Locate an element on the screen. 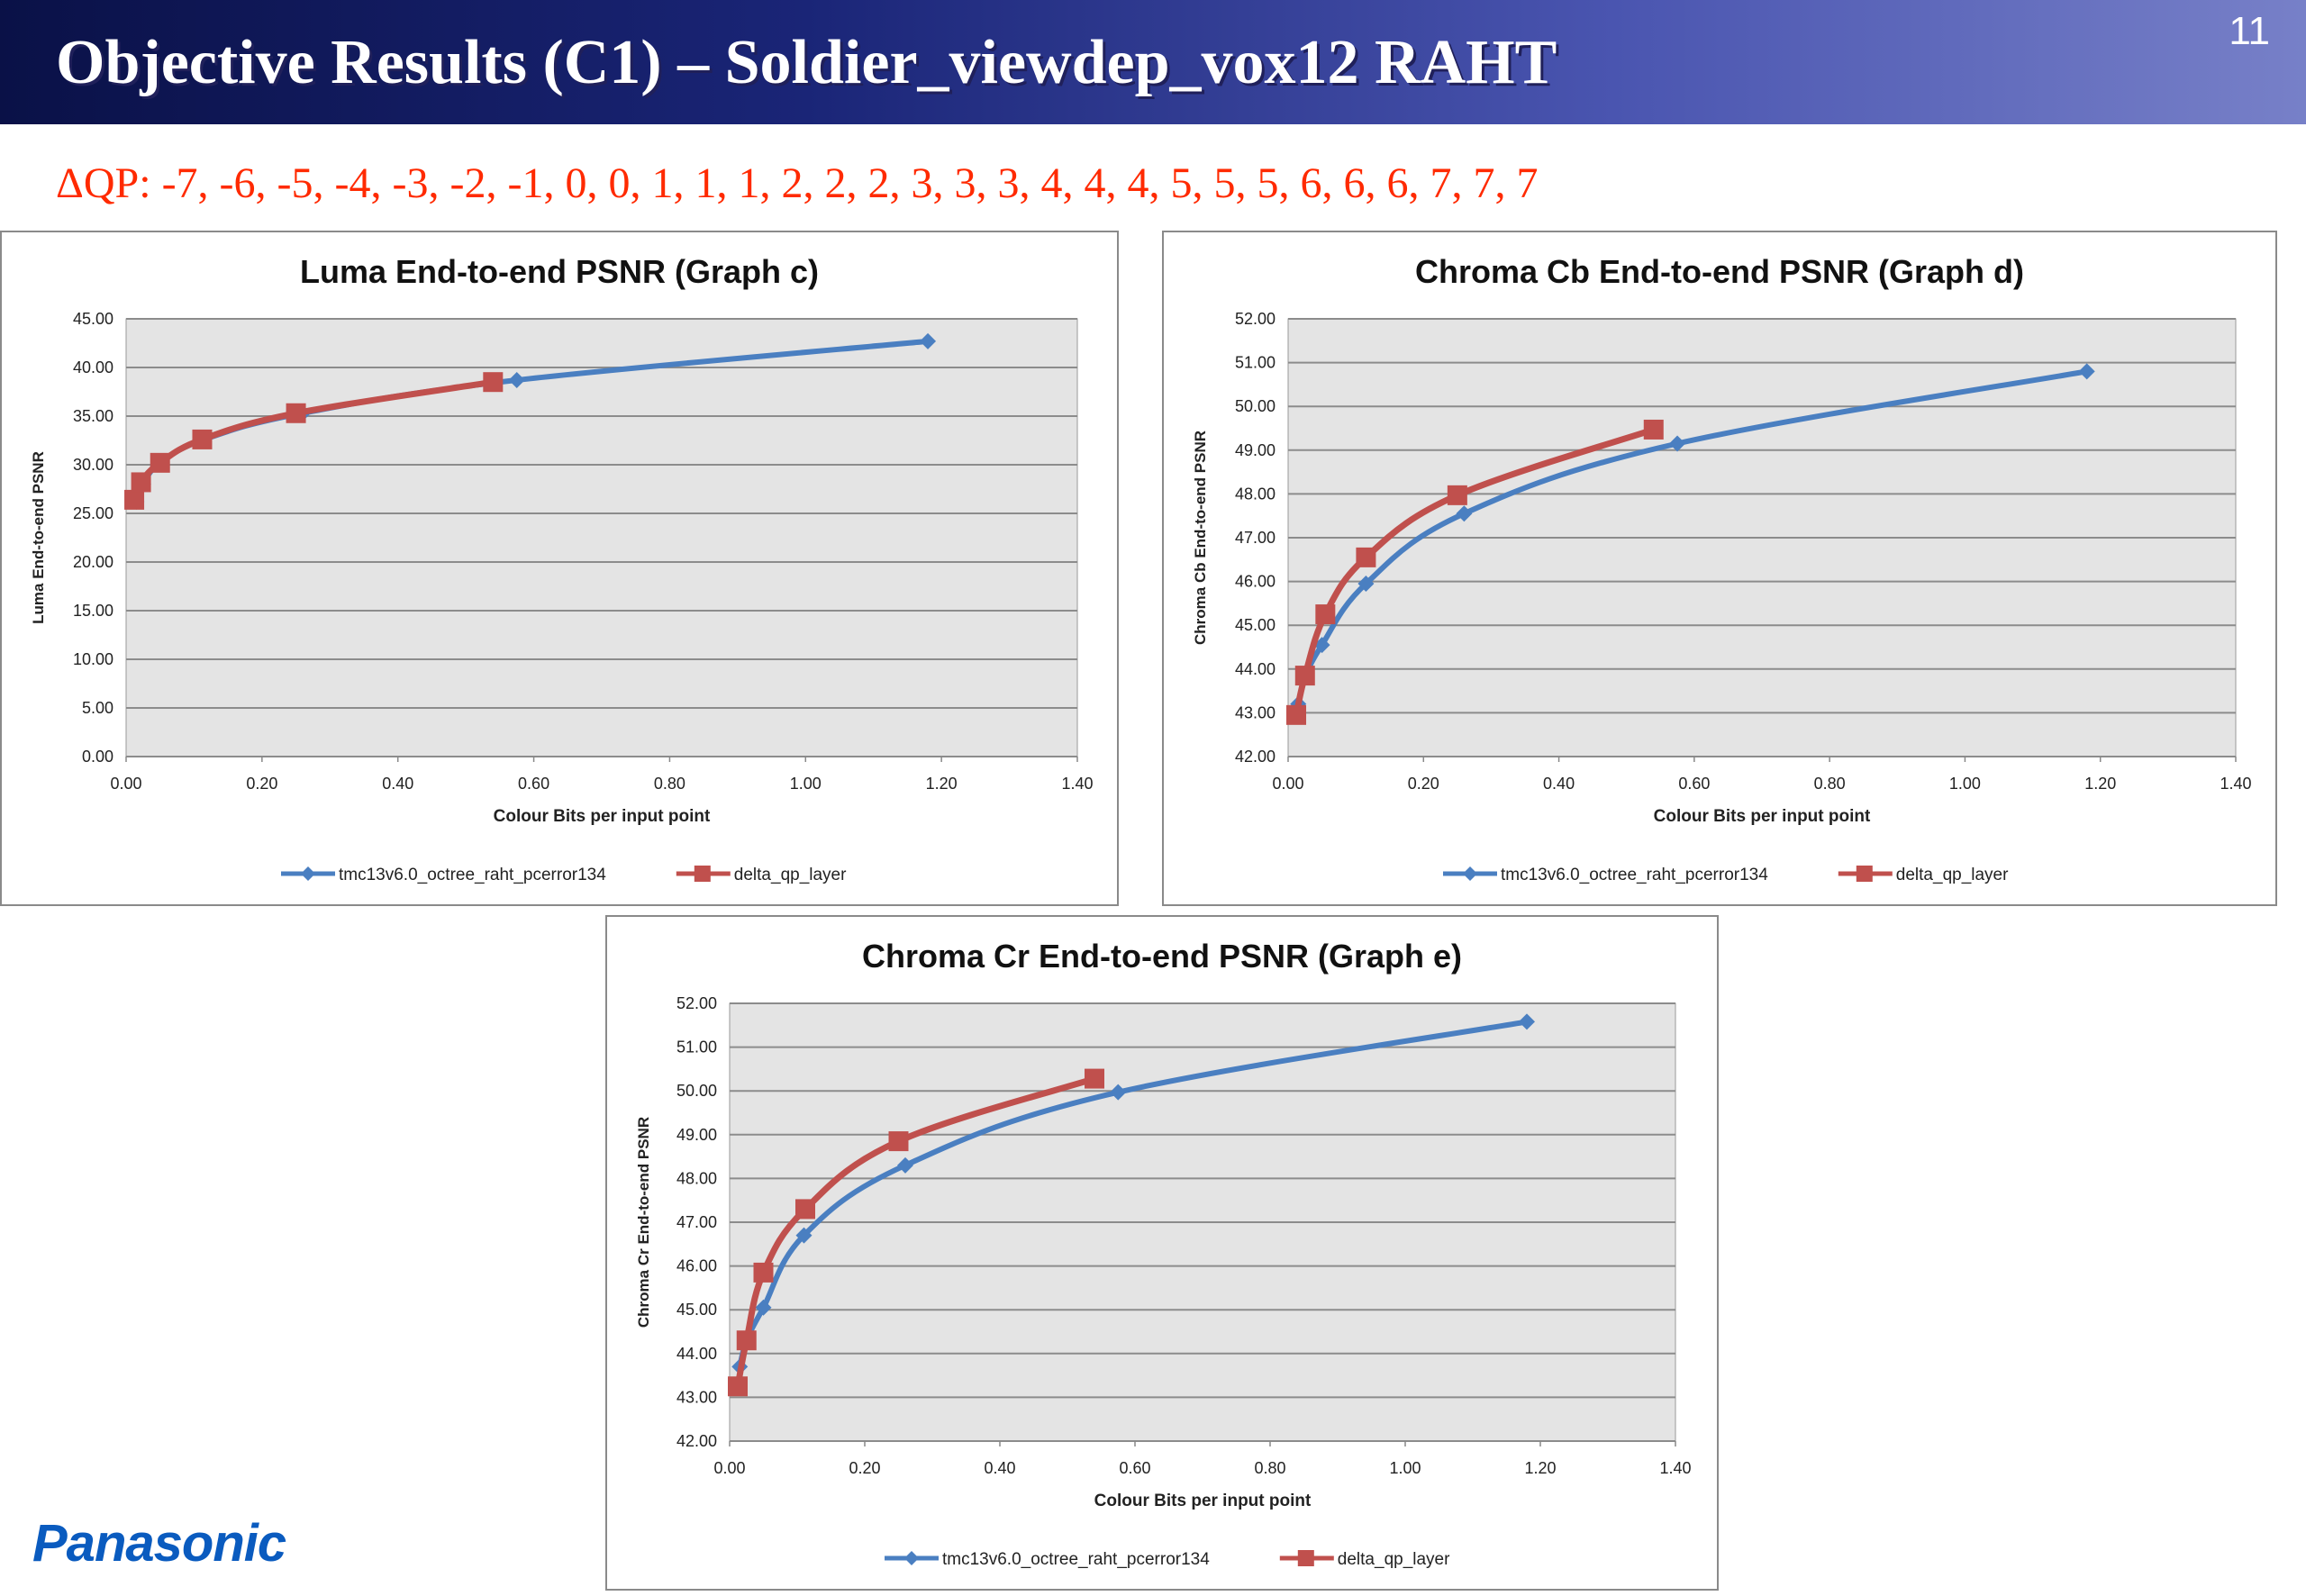  y-axis-label: Chroma Cb End-to-end PSNR is located at coordinates (1200, 538).